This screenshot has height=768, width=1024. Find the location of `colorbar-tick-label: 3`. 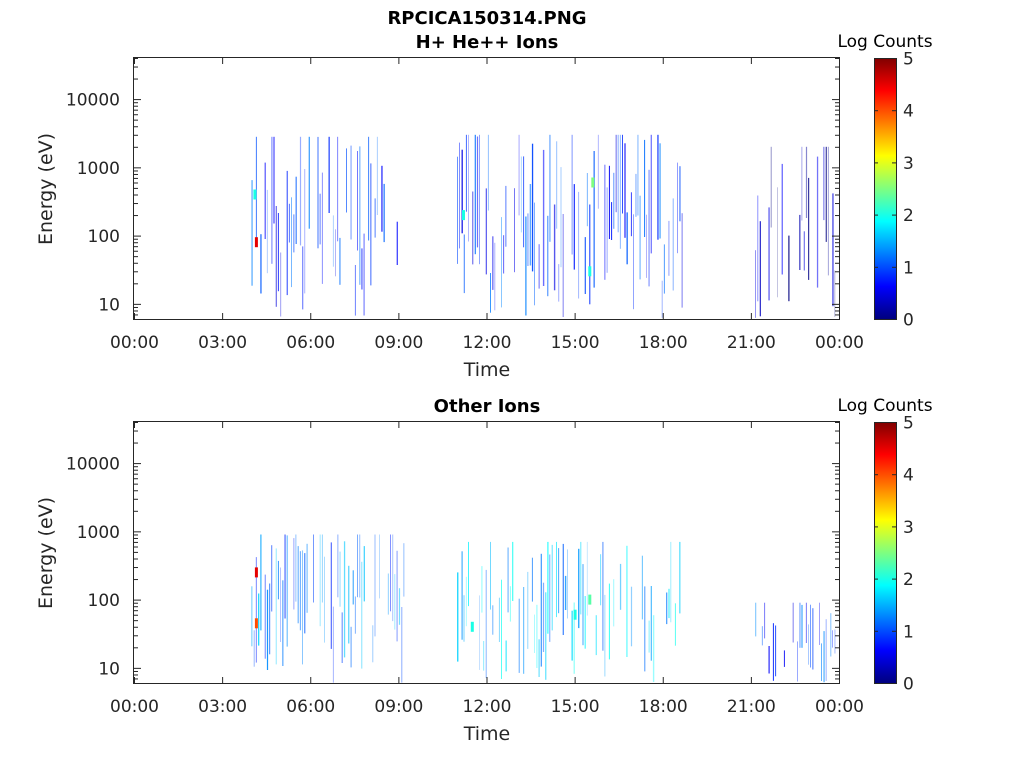

colorbar-tick-label: 3 is located at coordinates (908, 164).